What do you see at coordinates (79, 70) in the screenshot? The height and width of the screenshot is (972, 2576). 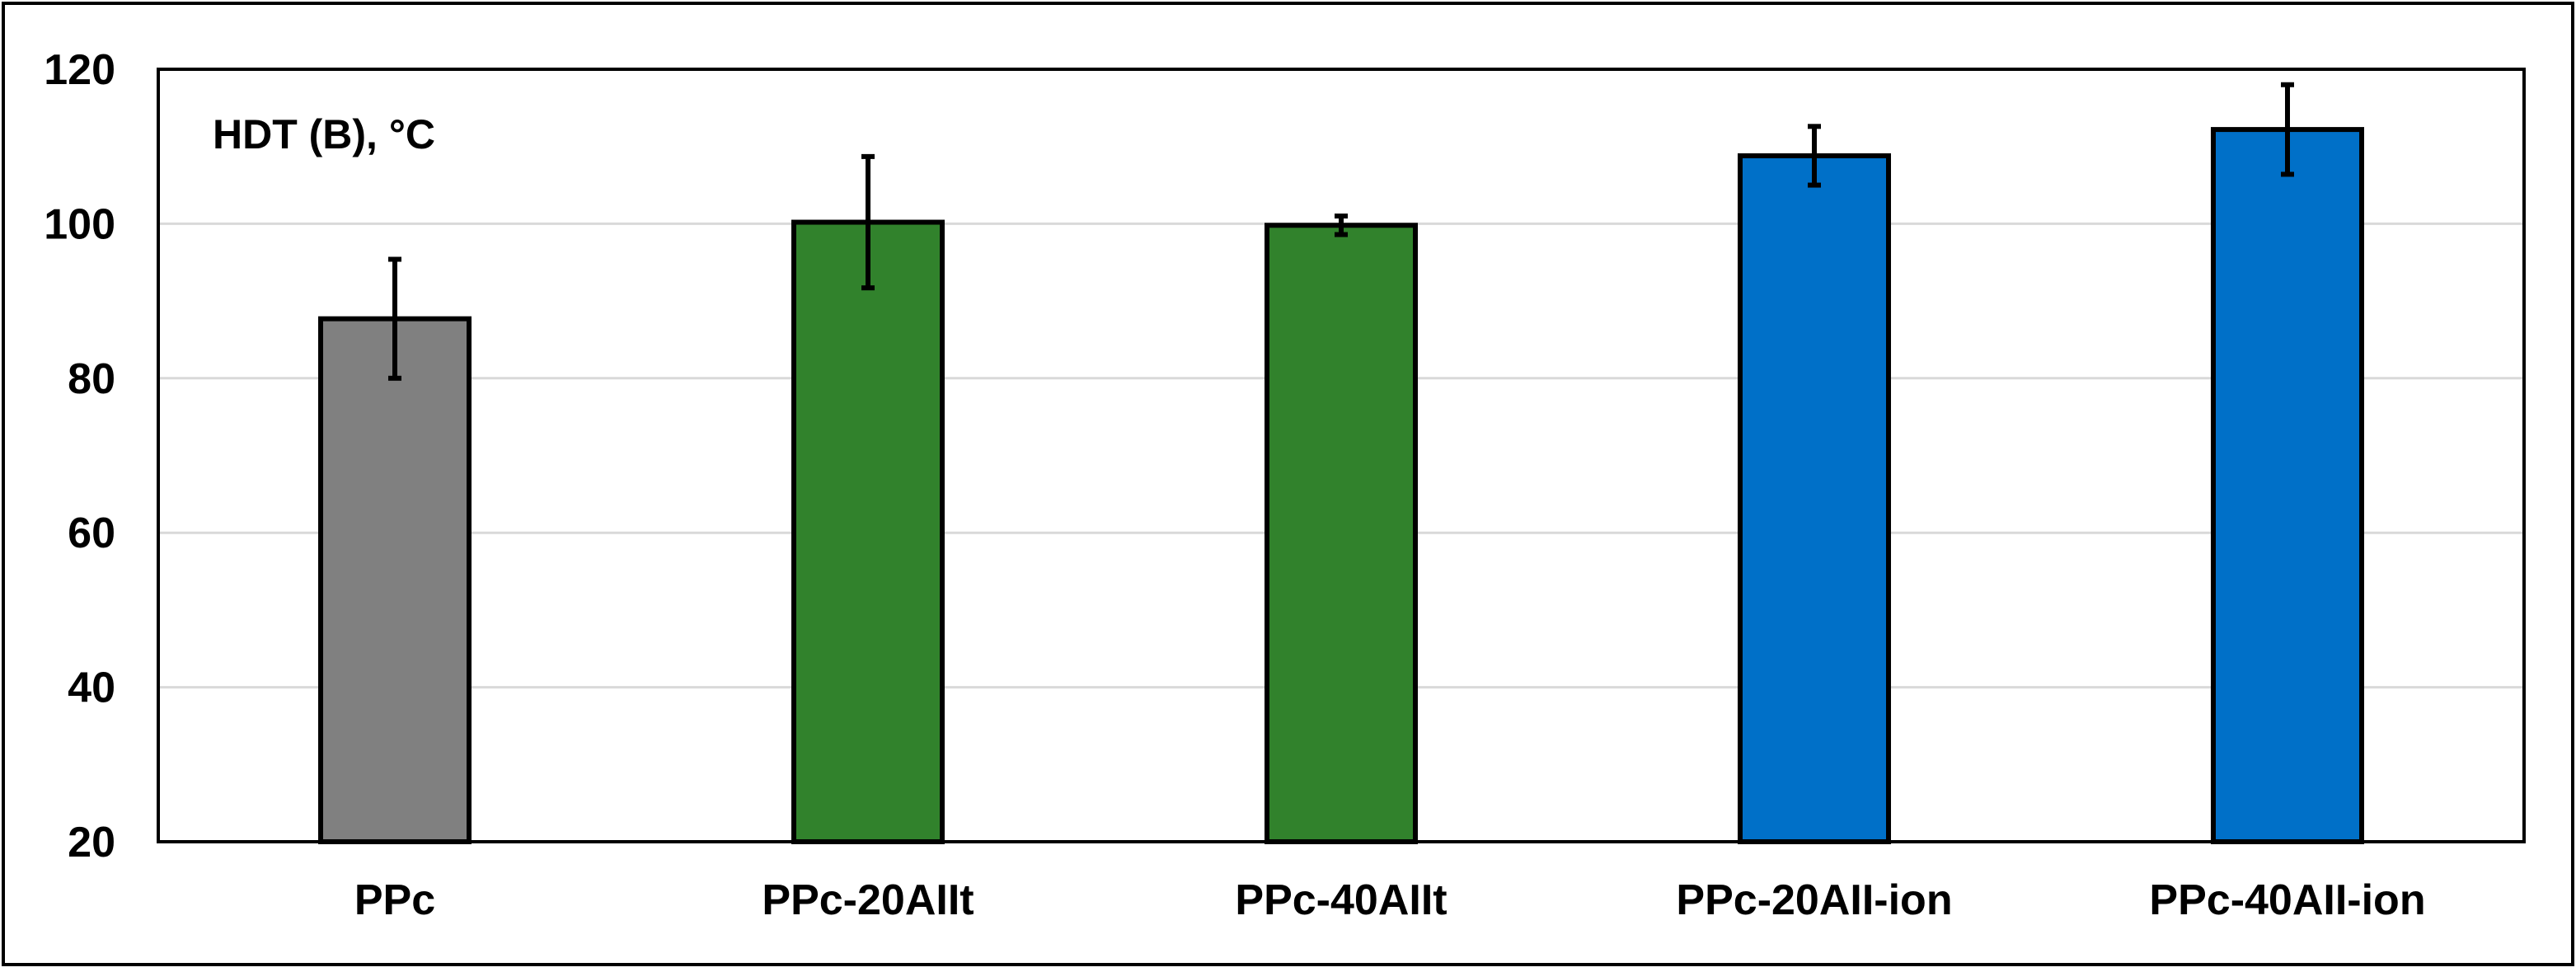 I see `y-tick-label: 120` at bounding box center [79, 70].